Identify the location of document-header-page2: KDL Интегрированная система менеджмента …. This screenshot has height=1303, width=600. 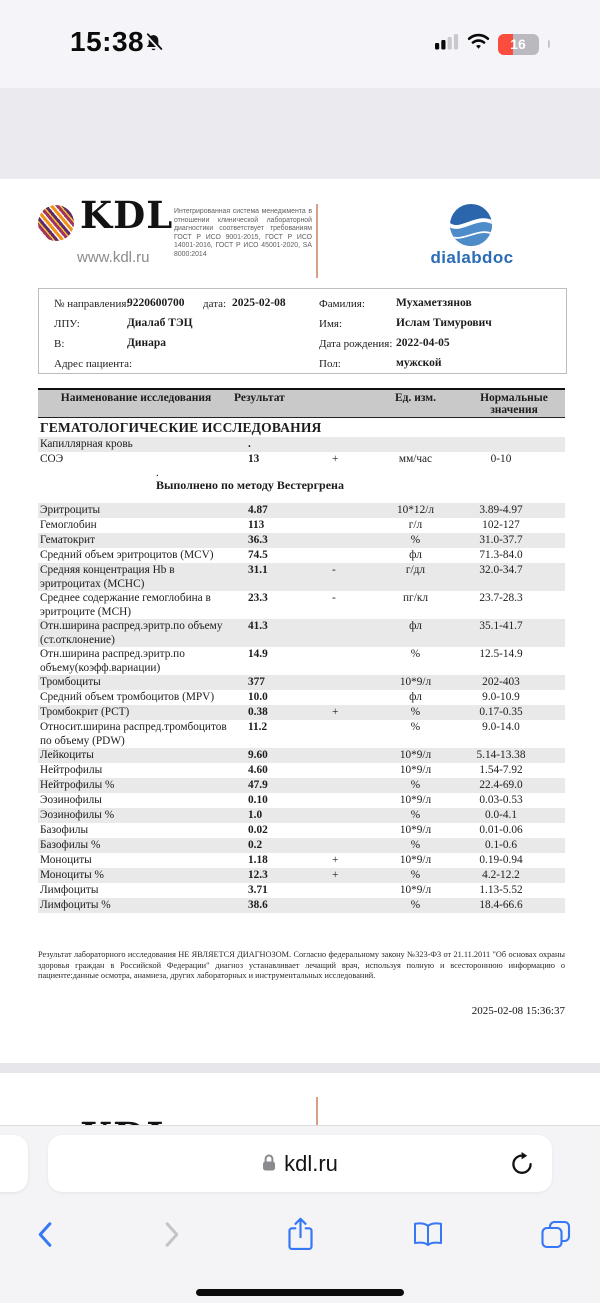
(300, 1111).